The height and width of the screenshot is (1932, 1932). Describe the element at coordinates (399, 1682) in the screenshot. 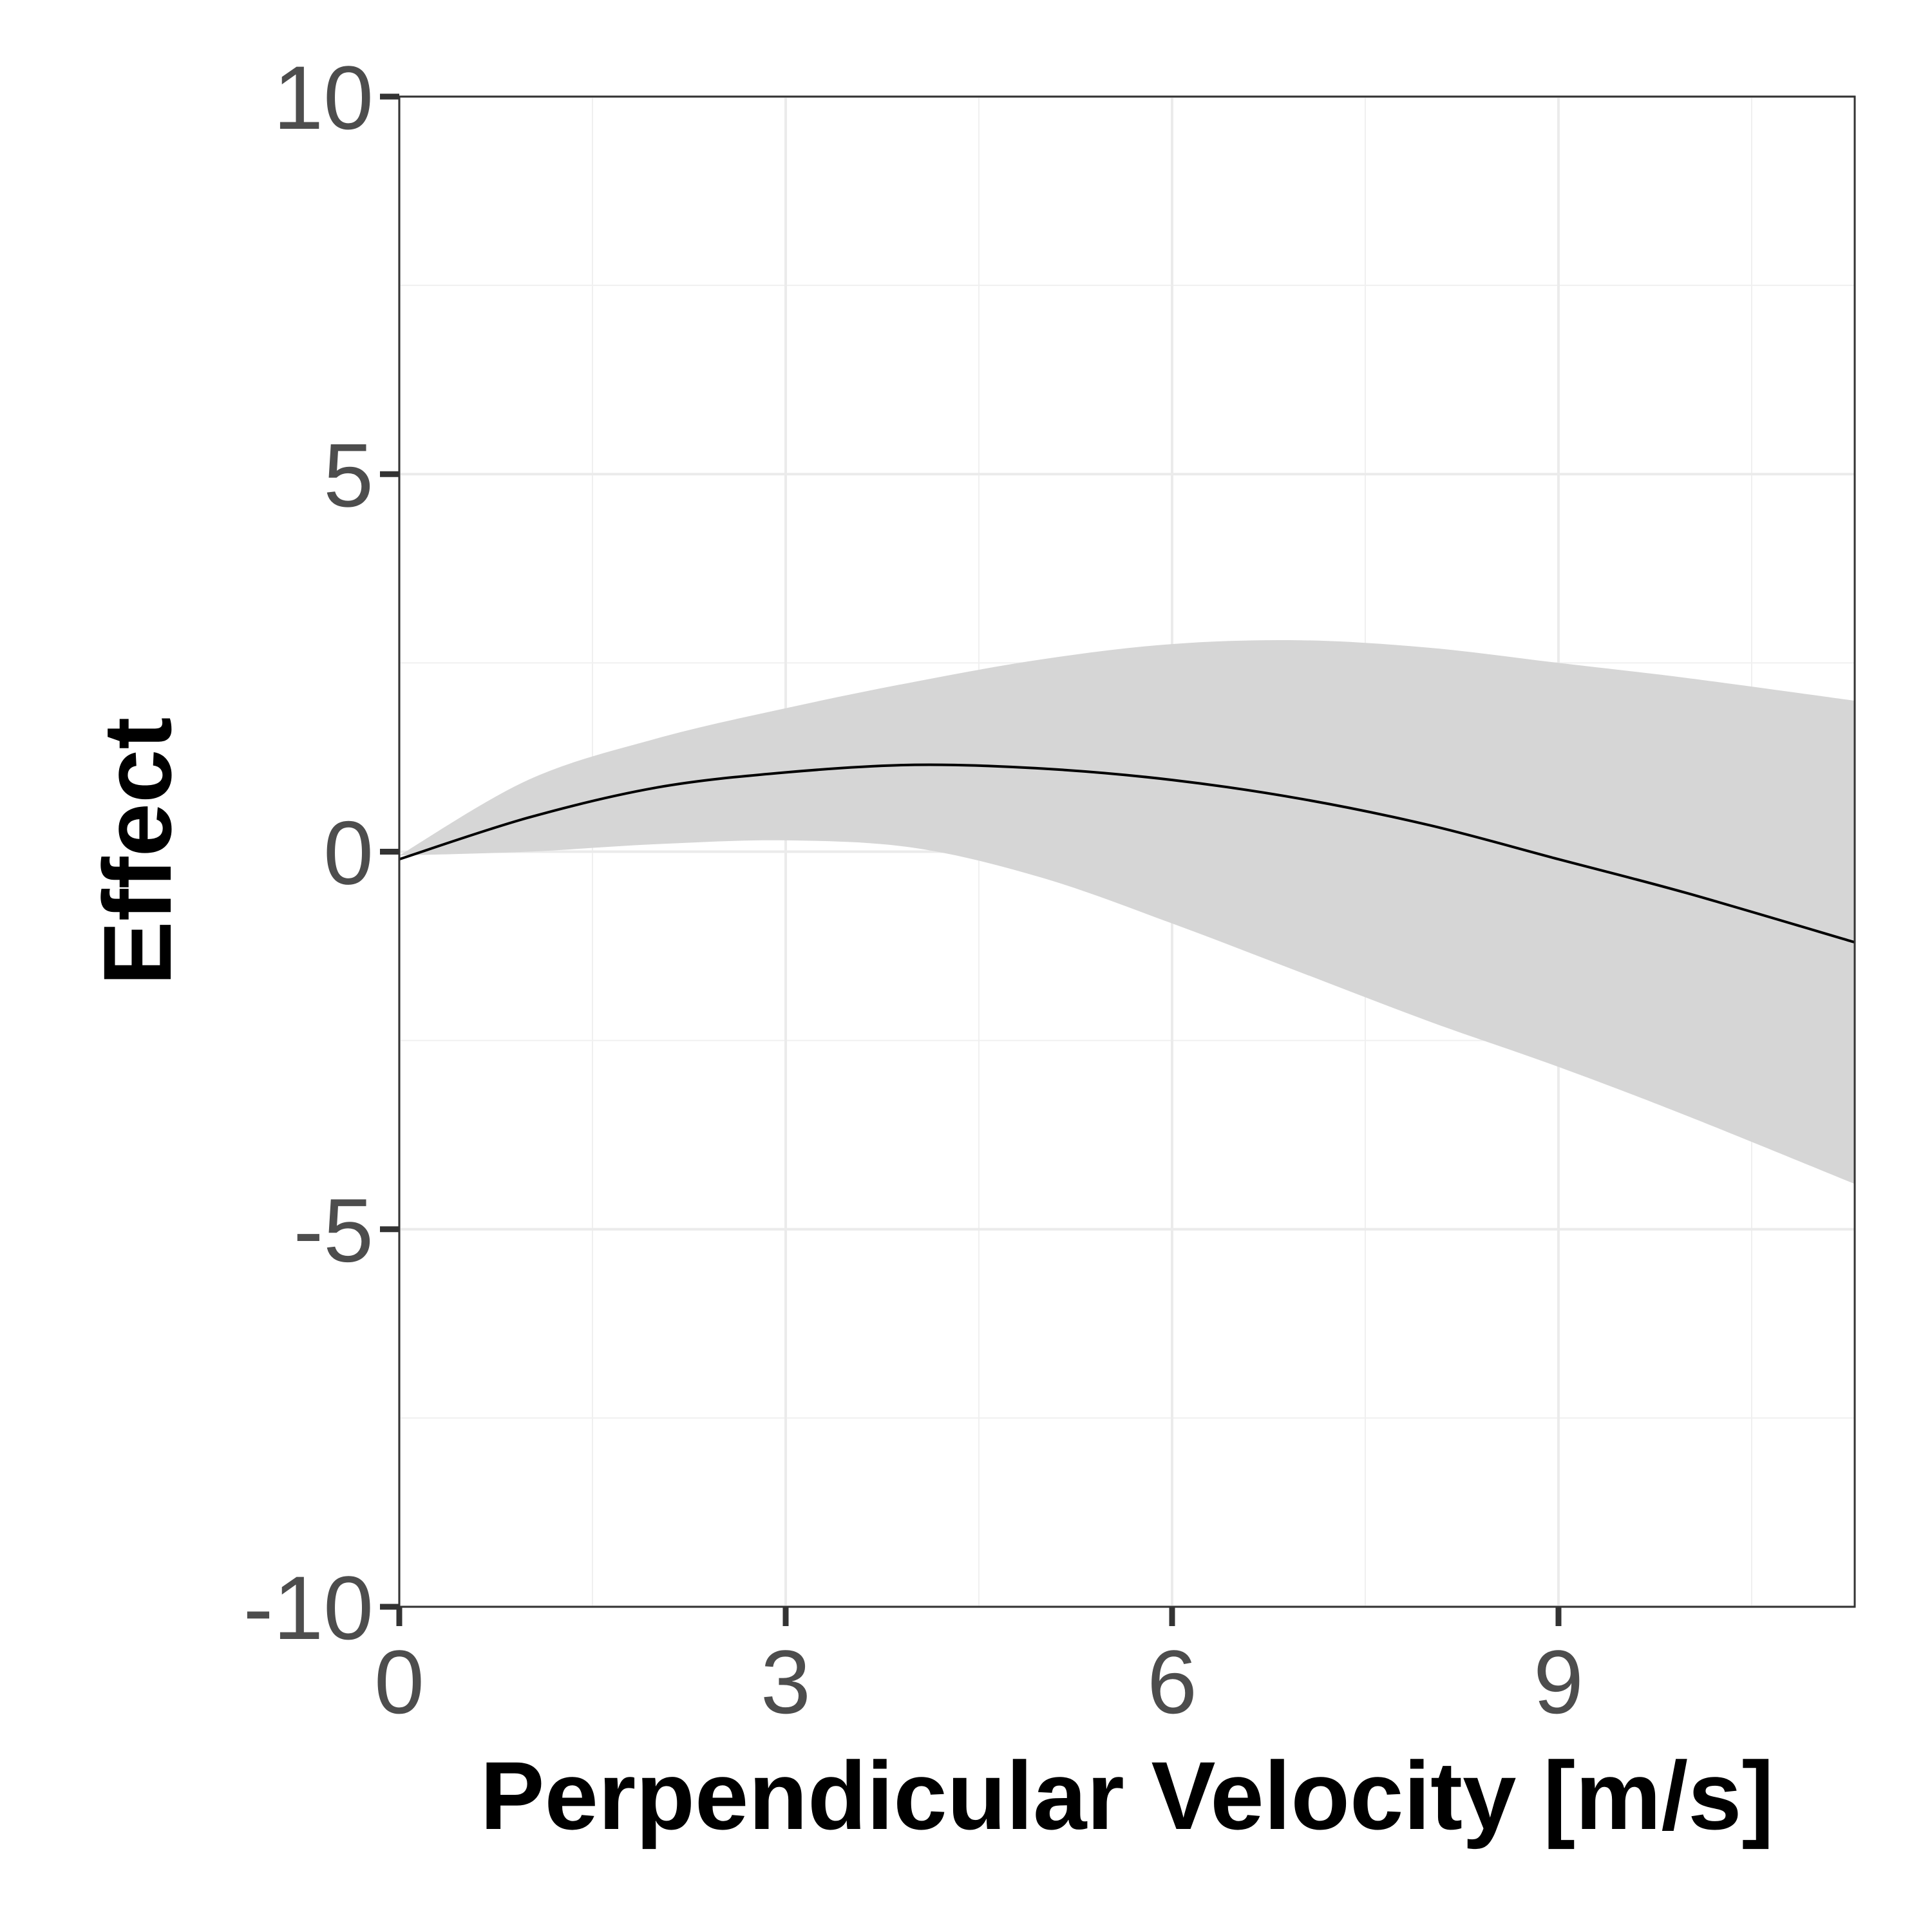

I see `x-tick-label: 0` at that location.